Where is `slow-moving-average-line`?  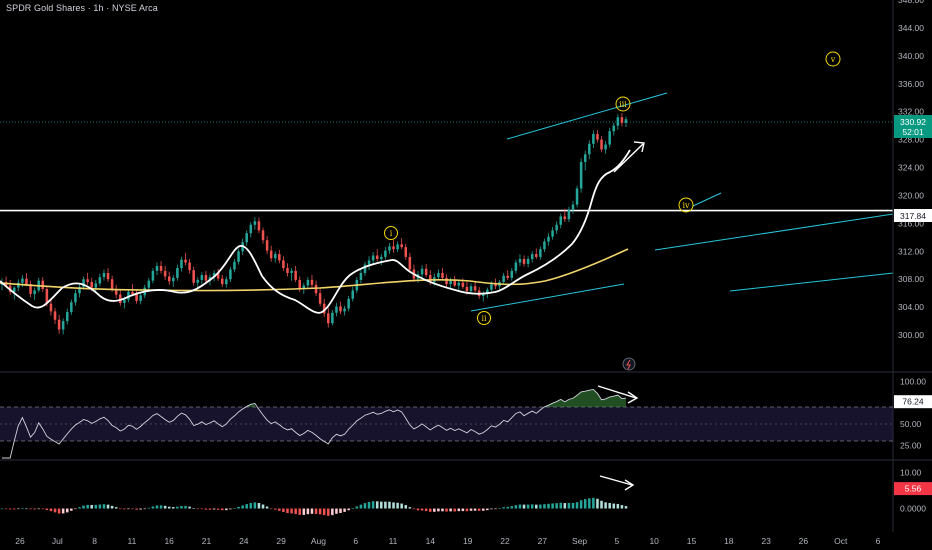
slow-moving-average-line is located at coordinates (314, 270).